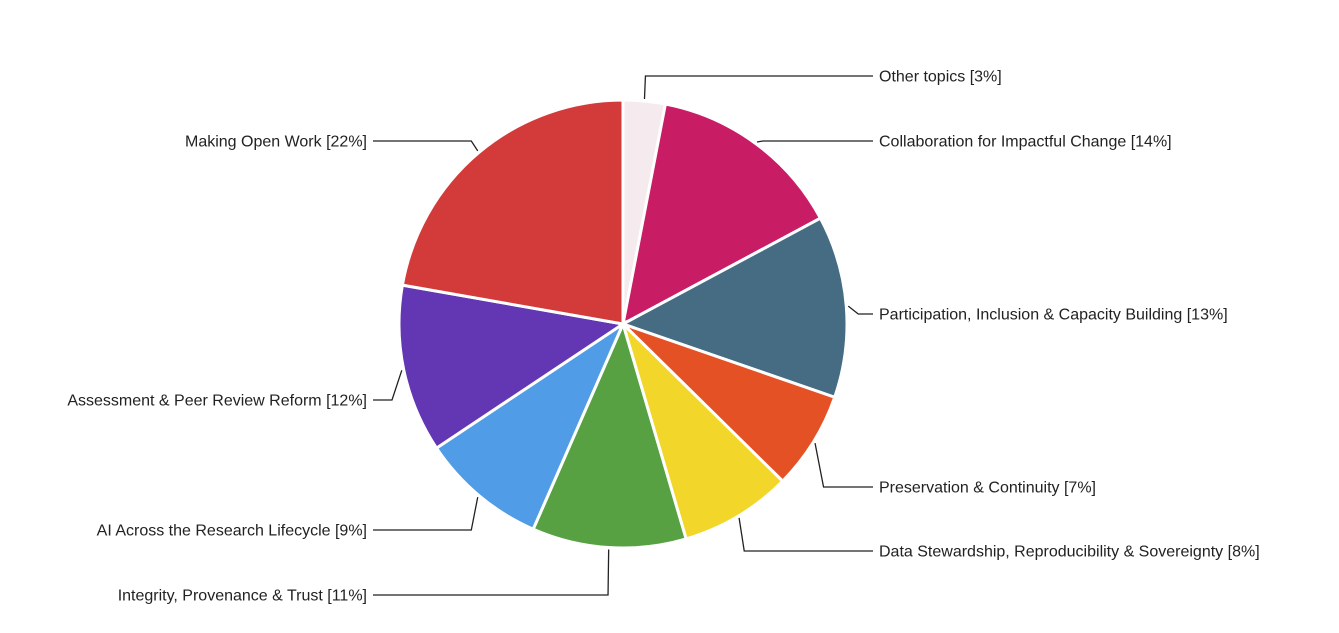 Image resolution: width=1339 pixels, height=633 pixels. What do you see at coordinates (242, 596) in the screenshot?
I see `slice-label: Integrity, Provenance & Trust [11%]` at bounding box center [242, 596].